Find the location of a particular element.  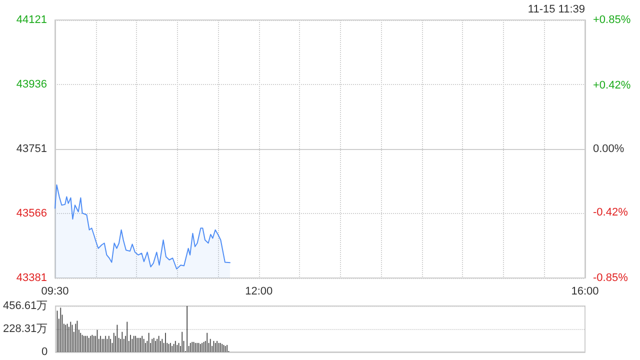

y2-tick-label: +0.85% is located at coordinates (612, 20).